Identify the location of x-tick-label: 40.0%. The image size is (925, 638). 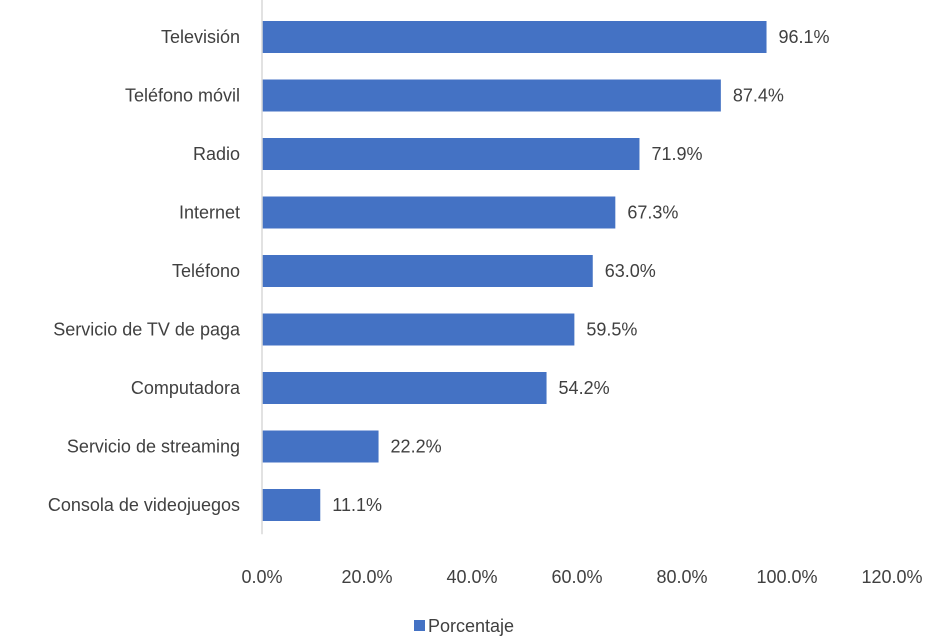
(471, 577).